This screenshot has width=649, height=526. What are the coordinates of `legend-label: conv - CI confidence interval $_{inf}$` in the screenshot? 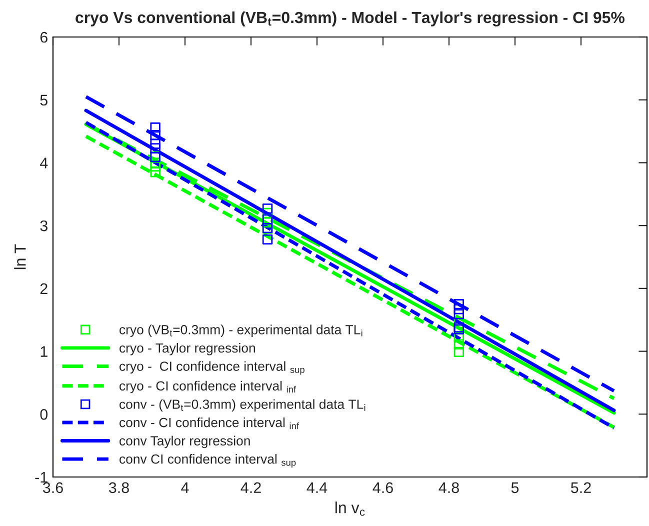 It's located at (210, 423).